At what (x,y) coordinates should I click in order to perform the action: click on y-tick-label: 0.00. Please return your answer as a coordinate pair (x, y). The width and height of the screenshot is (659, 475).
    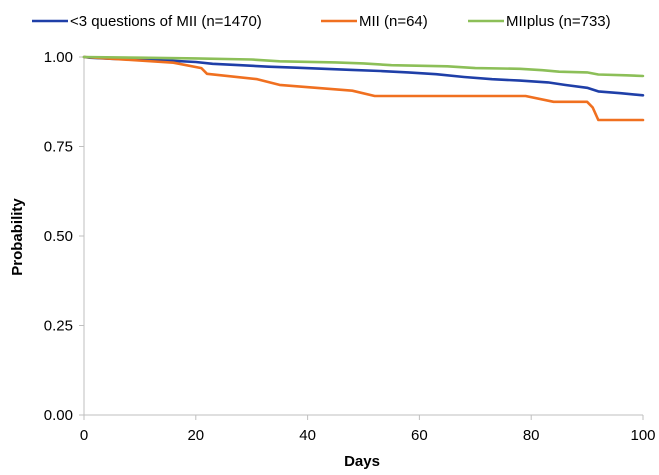
    Looking at the image, I should click on (58, 415).